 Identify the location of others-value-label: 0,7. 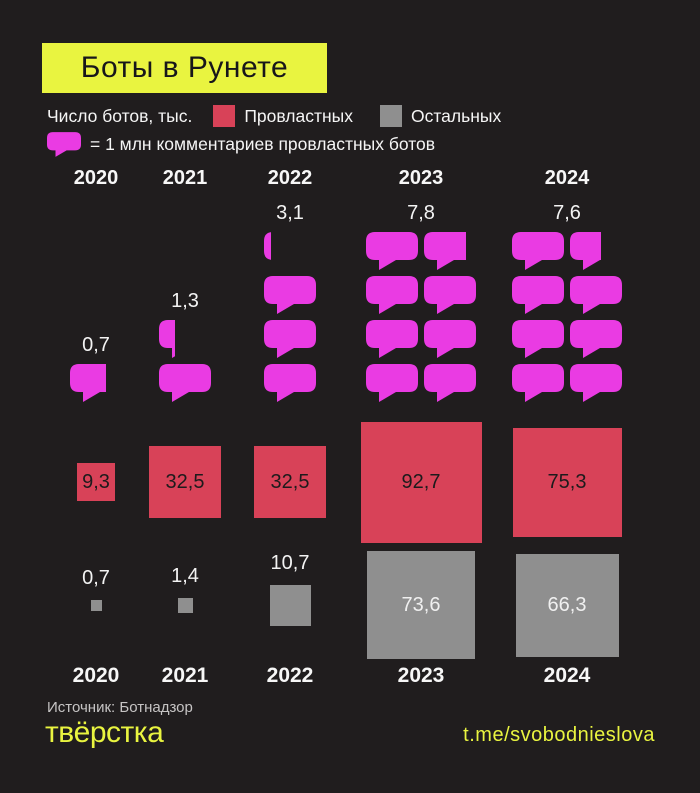
(96, 577).